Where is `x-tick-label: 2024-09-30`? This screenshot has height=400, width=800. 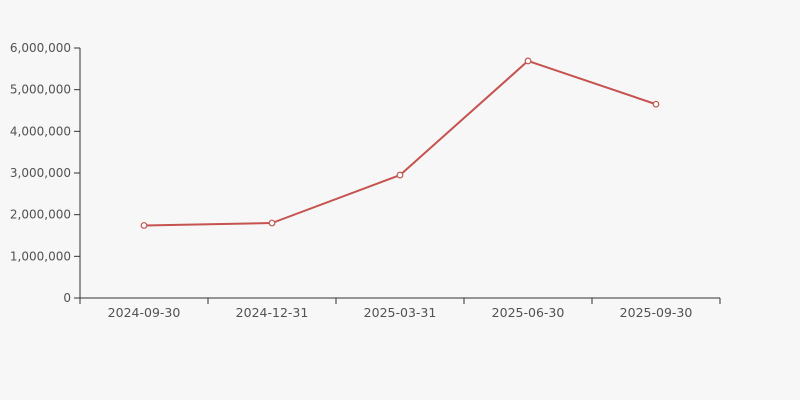 x-tick-label: 2024-09-30 is located at coordinates (144, 312).